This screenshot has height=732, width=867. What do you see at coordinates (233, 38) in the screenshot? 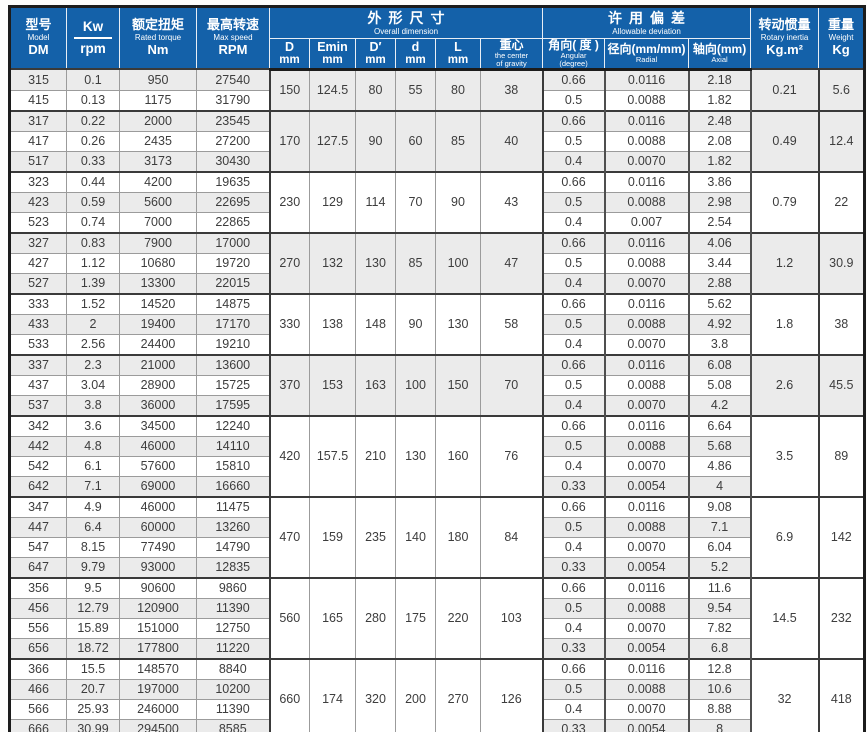
I see `col-header-speed: 最高转速 Max speed RPM` at bounding box center [233, 38].